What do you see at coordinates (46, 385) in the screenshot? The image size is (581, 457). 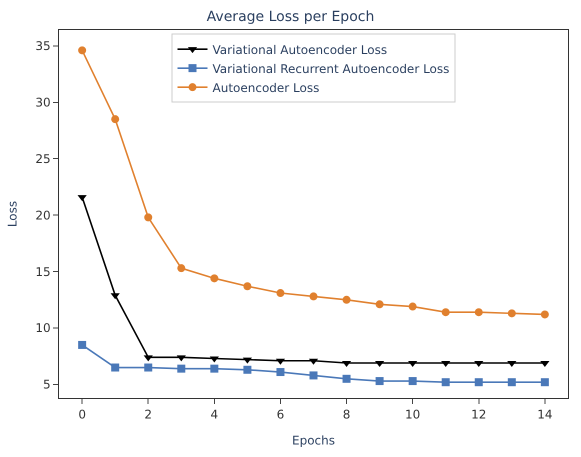 I see `y-tick-label: 5` at bounding box center [46, 385].